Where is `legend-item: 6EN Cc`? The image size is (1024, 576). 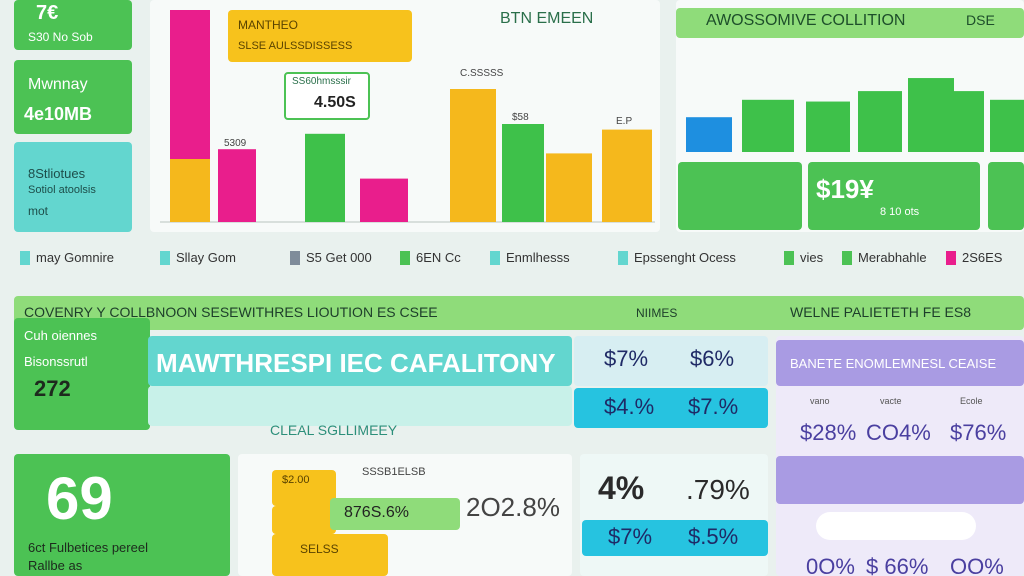 legend-item: 6EN Cc is located at coordinates (430, 257).